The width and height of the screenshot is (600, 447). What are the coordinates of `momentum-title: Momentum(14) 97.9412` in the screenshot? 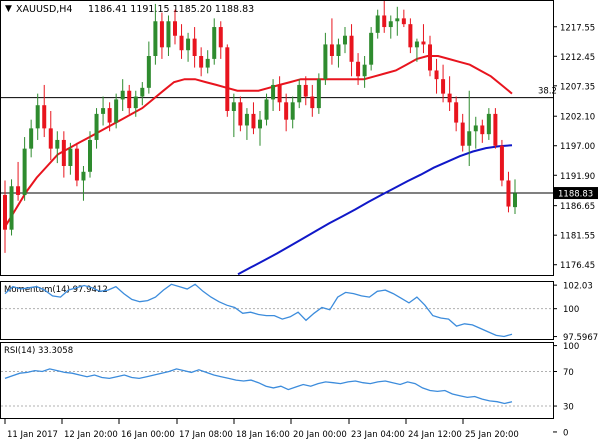 It's located at (56, 290).